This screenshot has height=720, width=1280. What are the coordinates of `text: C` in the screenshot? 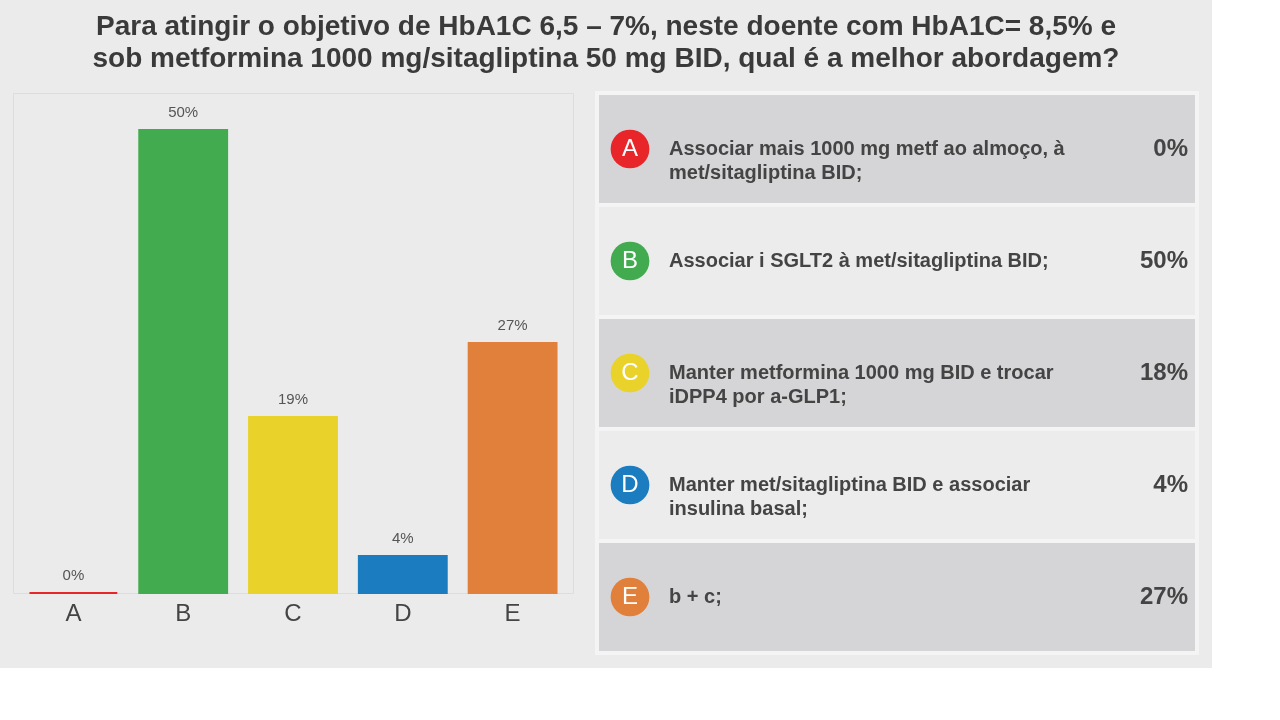 It's located at (630, 371).